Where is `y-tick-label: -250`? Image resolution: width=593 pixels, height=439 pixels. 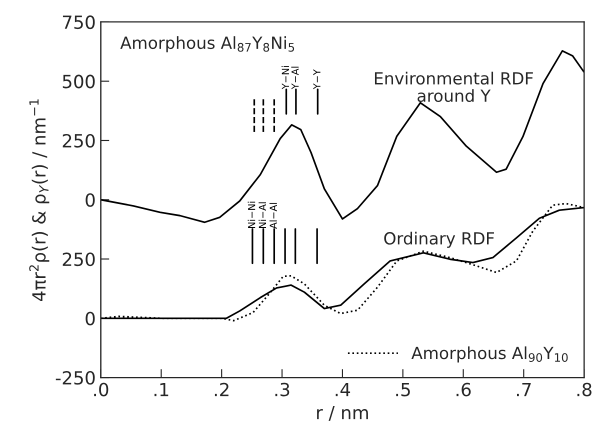 y-tick-label: -250 is located at coordinates (75, 378).